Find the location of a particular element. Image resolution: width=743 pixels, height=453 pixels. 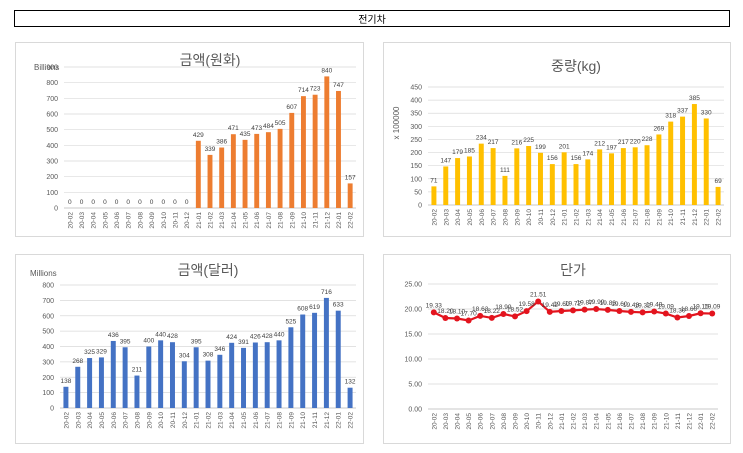

data-label: 220 is located at coordinates (635, 141).